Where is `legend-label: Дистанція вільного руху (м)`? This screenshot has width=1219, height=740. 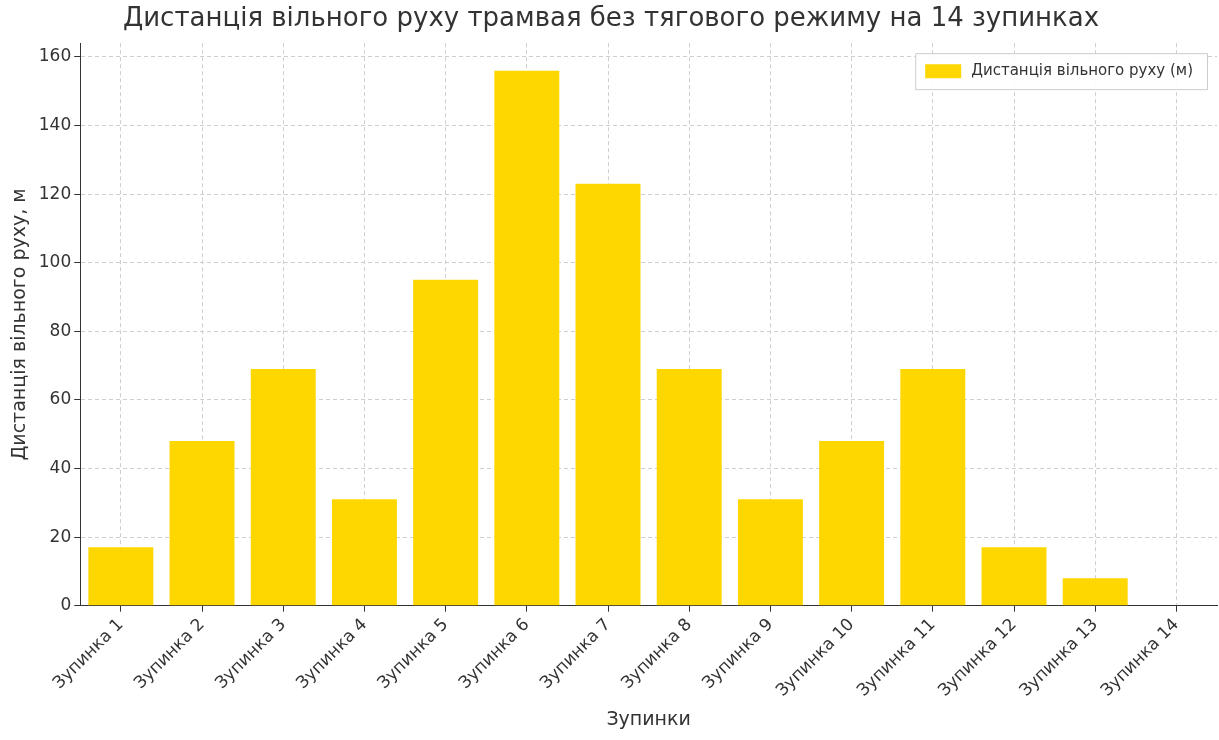
legend-label: Дистанція вільного руху (м) is located at coordinates (1082, 70).